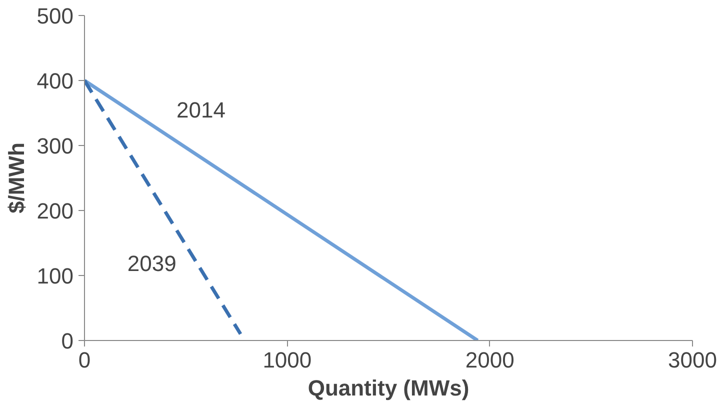 This screenshot has height=403, width=722. What do you see at coordinates (692, 360) in the screenshot?
I see `x-tick-label: 3000` at bounding box center [692, 360].